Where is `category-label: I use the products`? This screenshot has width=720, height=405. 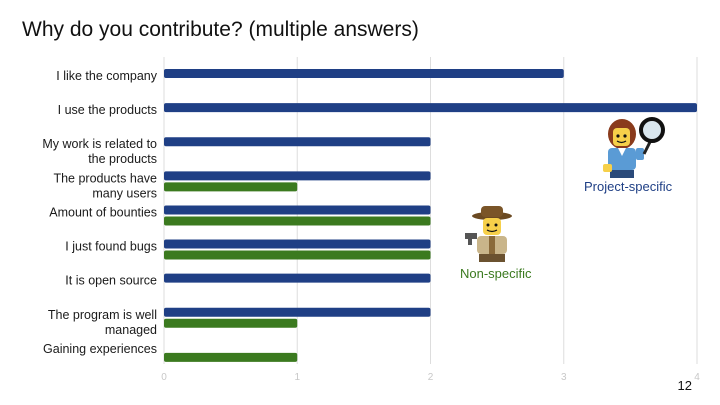
category-label: I use the products is located at coordinates (107, 110).